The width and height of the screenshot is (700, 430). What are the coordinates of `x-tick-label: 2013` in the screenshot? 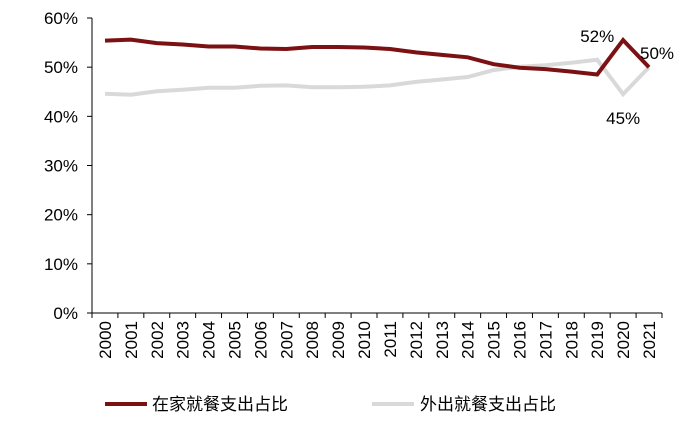 It's located at (442, 340).